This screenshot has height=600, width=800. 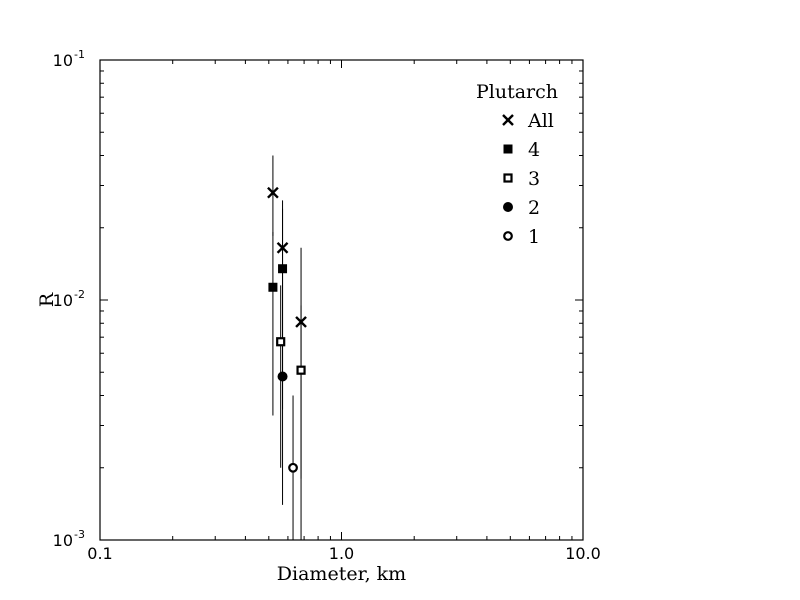 I want to click on error-bars, so click(x=287, y=347).